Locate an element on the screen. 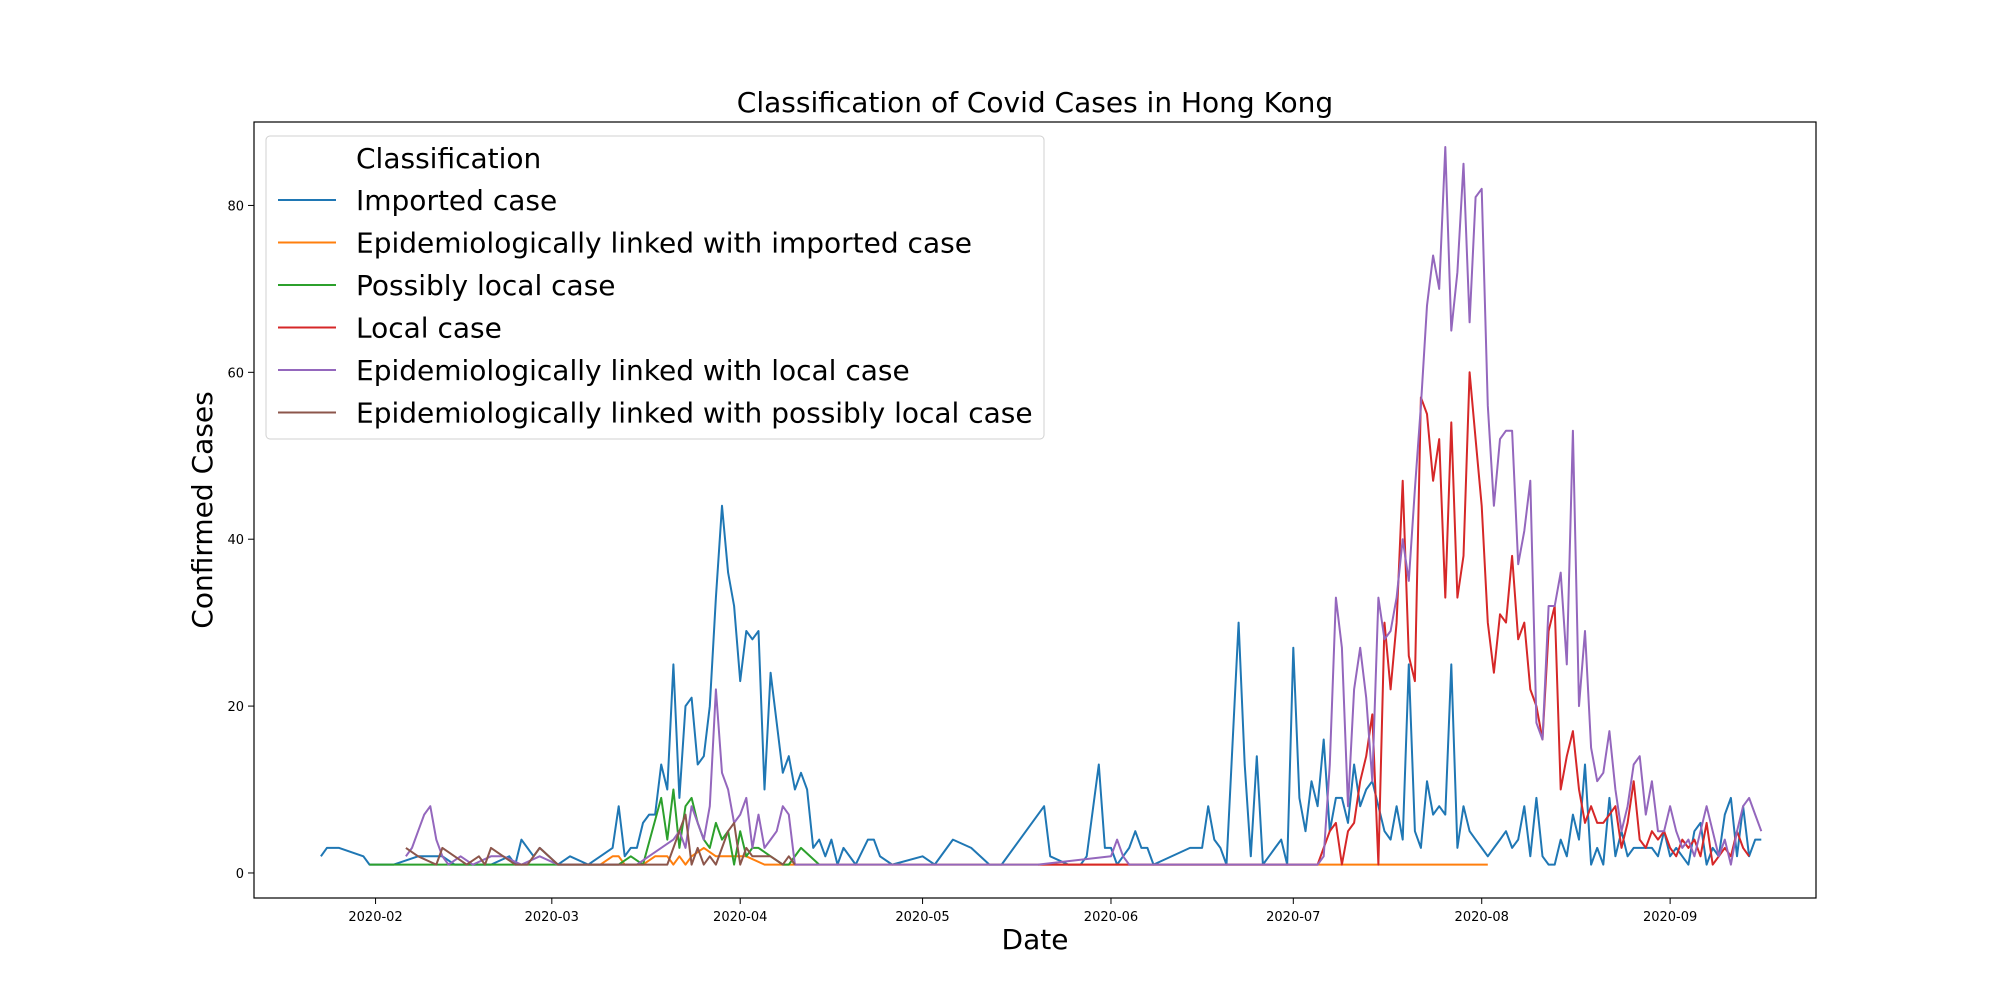  y-tick-label: 60 is located at coordinates (235, 373).